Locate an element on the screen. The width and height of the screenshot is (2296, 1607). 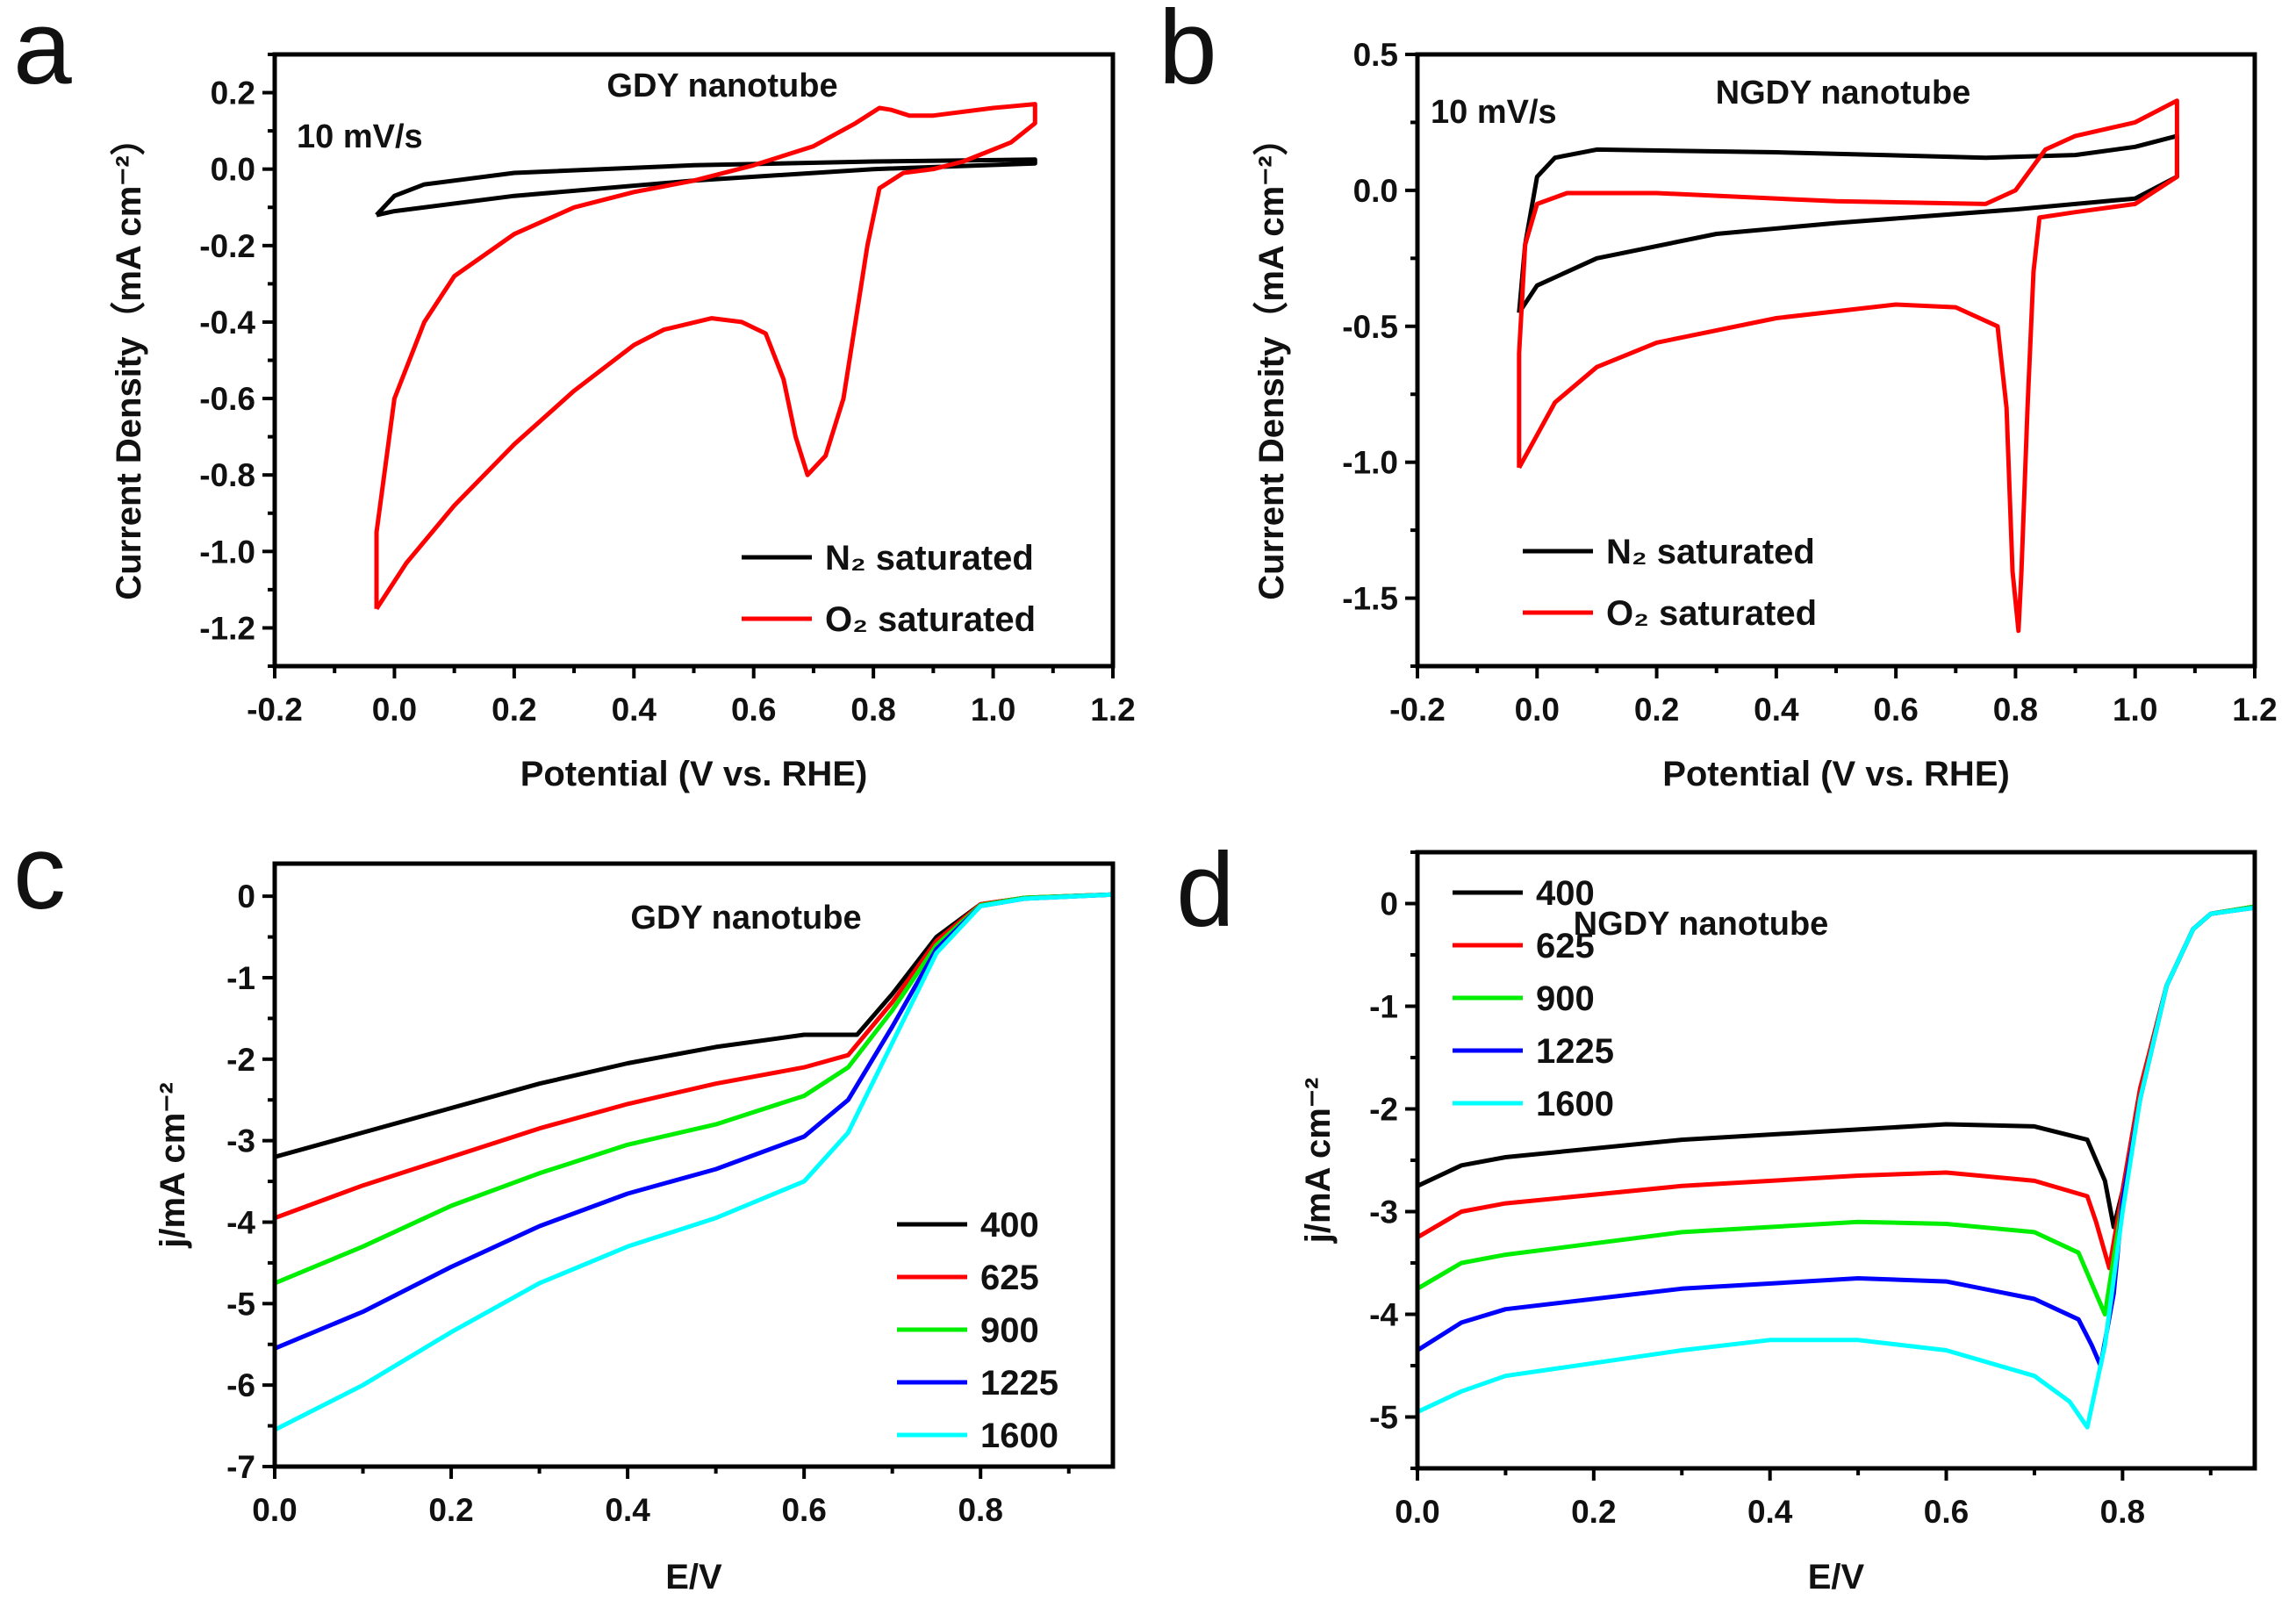
panel-letter: b is located at coordinates (1188, 53).